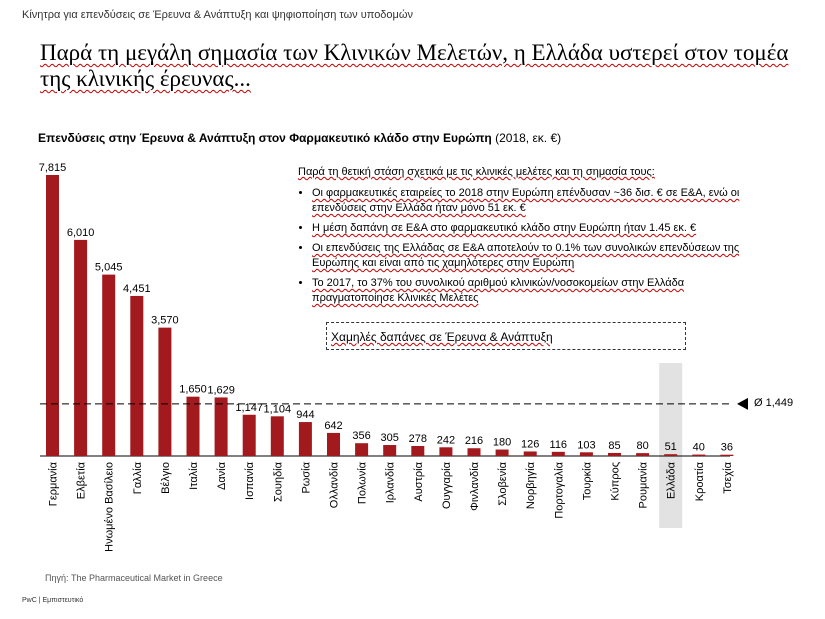 This screenshot has width=825, height=619. Describe the element at coordinates (531, 485) in the screenshot. I see `category-label: Νορβηγία` at that location.